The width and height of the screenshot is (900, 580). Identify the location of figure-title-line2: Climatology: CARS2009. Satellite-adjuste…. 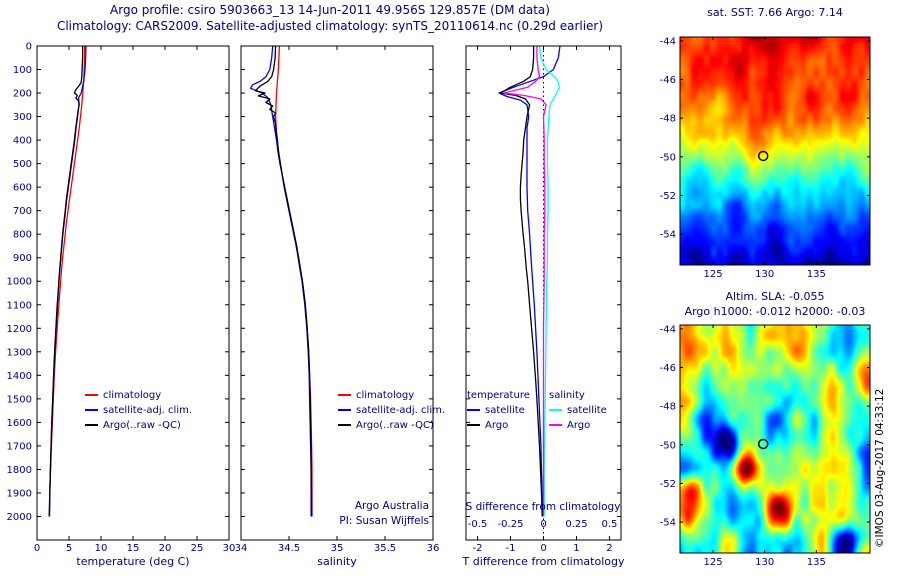
(330, 26).